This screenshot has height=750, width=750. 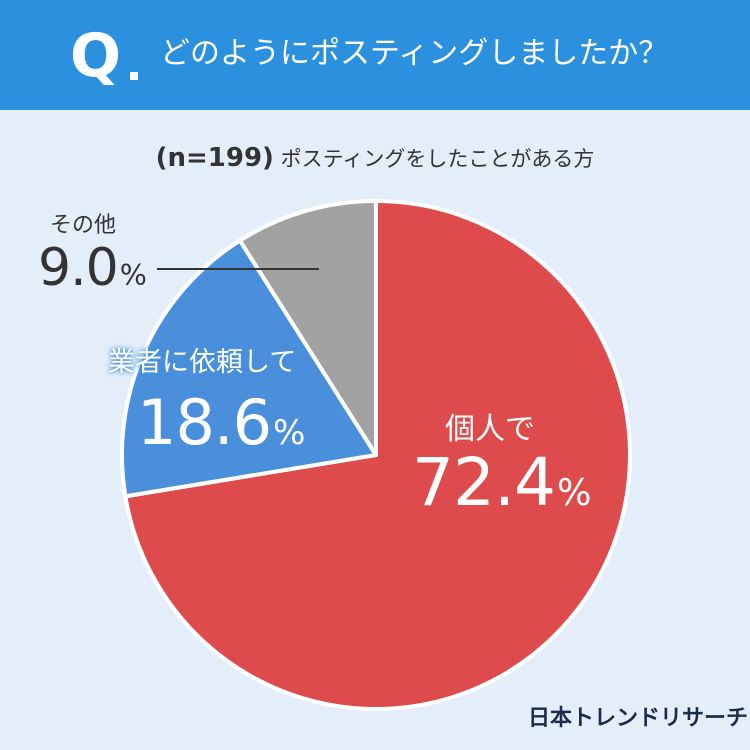 I want to click on other-leader-line, so click(x=238, y=269).